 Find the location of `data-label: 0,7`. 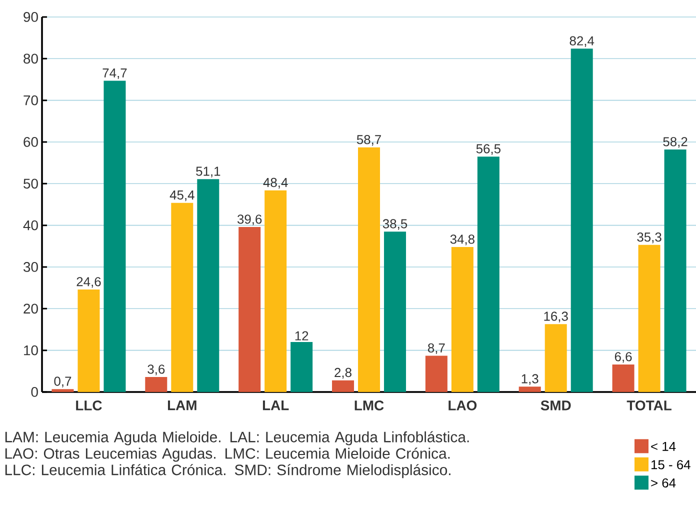

data-label: 0,7 is located at coordinates (63, 382).